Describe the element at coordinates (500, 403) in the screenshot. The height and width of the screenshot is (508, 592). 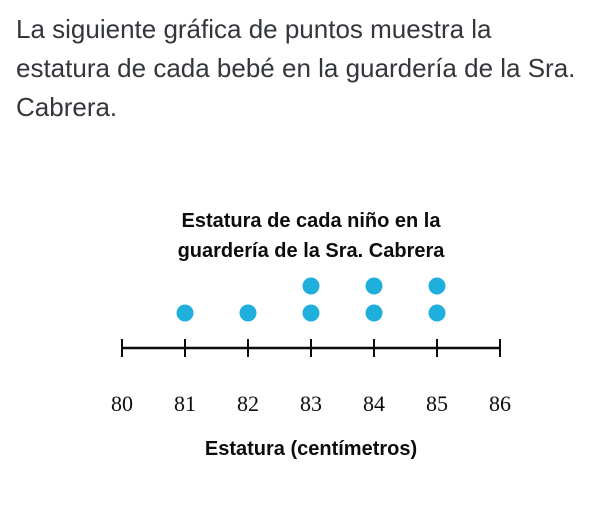
I see `x-tick-label: 86` at that location.